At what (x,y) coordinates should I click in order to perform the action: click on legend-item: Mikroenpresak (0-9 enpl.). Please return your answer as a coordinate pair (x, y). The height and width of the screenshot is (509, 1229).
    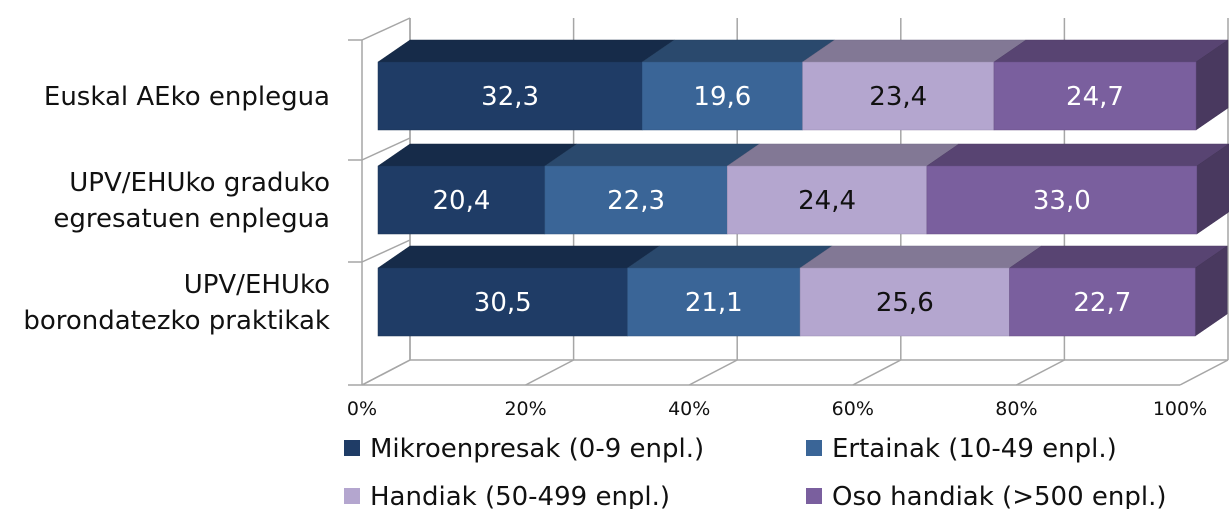
    Looking at the image, I should click on (524, 449).